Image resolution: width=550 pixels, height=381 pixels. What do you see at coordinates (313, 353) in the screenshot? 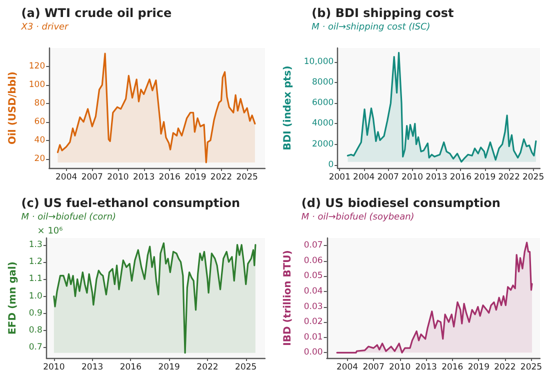
I see `y-tick-label: 0.00` at bounding box center [313, 353].